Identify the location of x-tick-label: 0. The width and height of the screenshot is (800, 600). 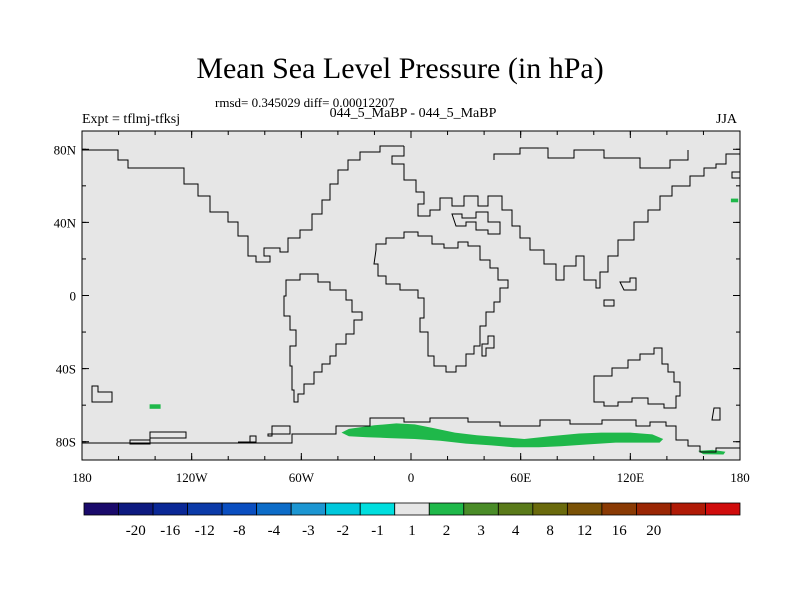
(411, 477).